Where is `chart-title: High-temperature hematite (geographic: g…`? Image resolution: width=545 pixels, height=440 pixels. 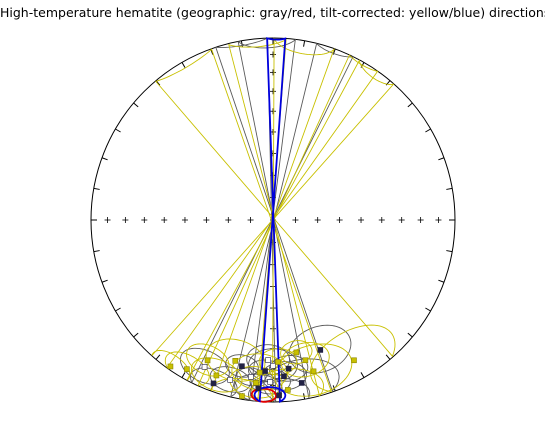
chart-title: High-temperature hematite (geographic: g… is located at coordinates (272, 12).